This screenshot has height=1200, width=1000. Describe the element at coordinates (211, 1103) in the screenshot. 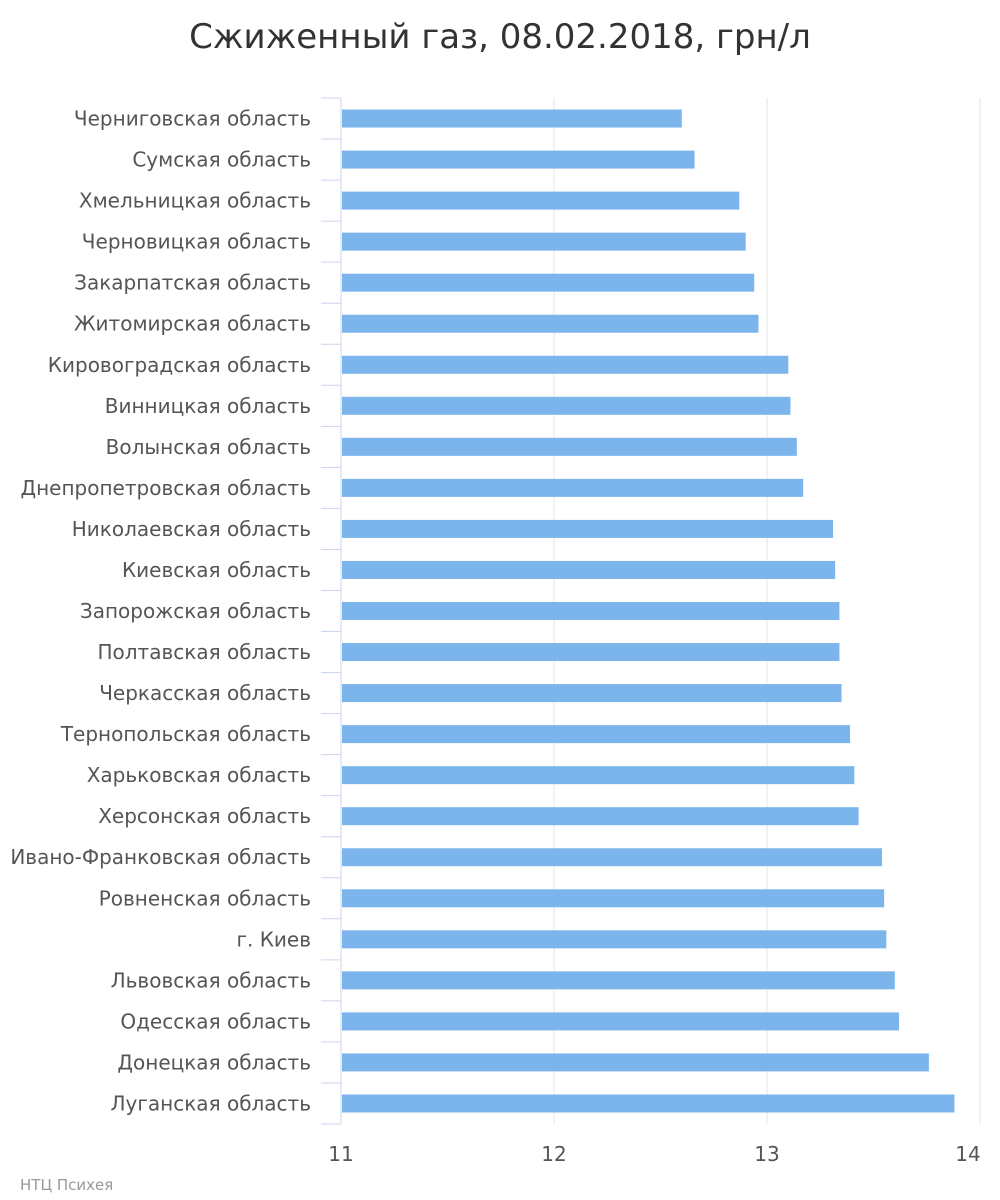

I see `category-label: Луганская область` at that location.